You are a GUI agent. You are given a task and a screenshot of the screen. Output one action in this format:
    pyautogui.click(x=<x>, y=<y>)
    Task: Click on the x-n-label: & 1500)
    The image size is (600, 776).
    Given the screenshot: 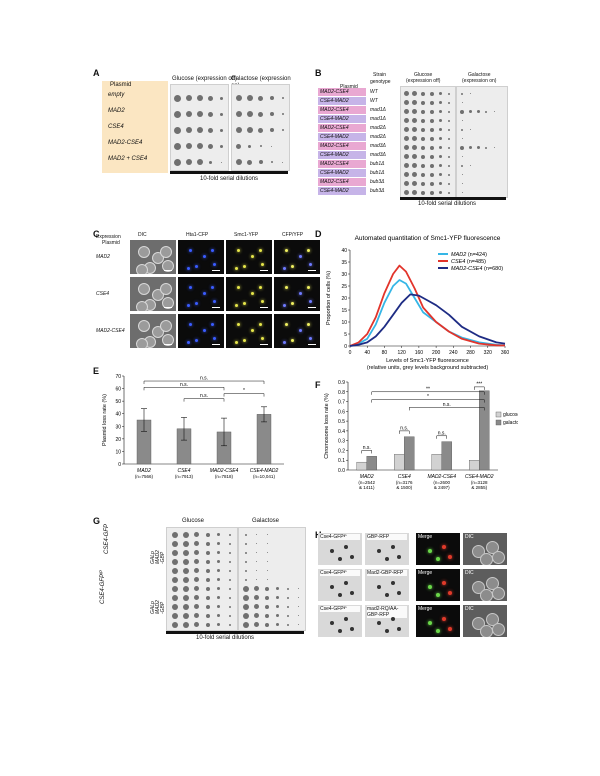 What is the action you would take?
    pyautogui.click(x=404, y=487)
    